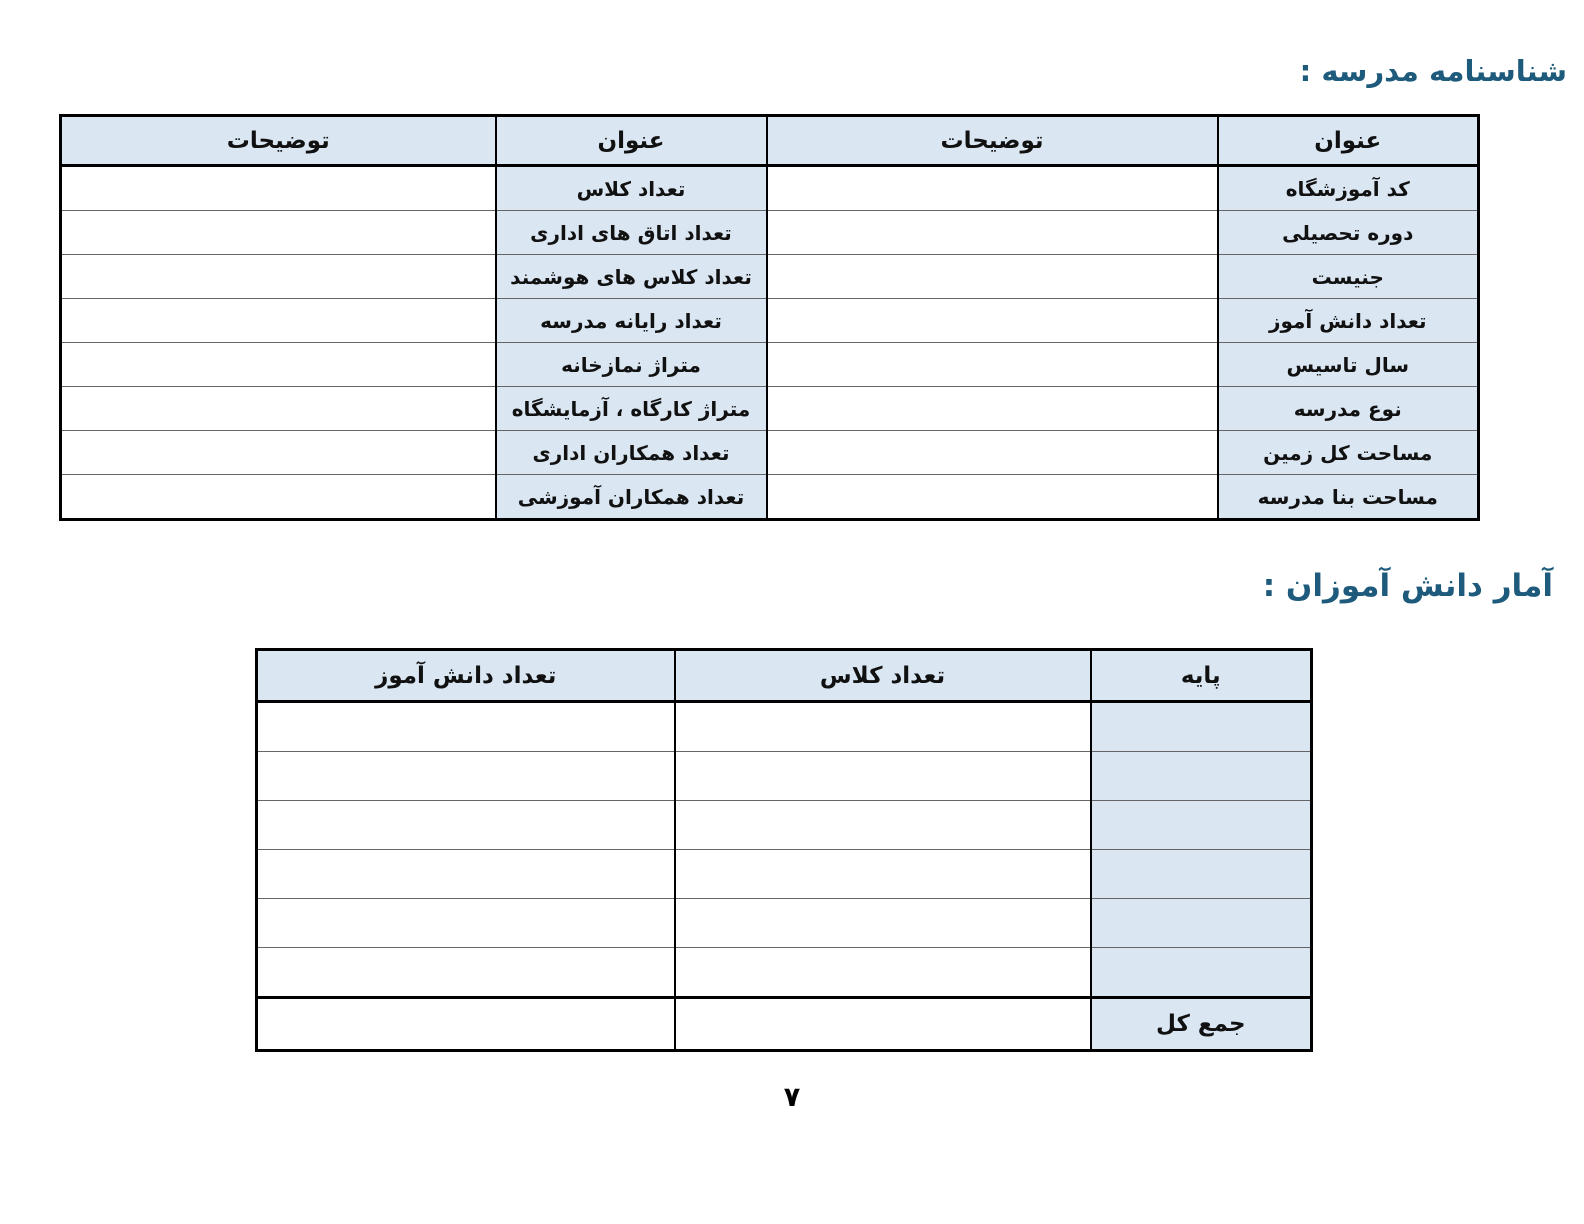 The height and width of the screenshot is (1224, 1584). Describe the element at coordinates (1348, 320) in the screenshot. I see `field-label: تعداد دانش آموز` at that location.